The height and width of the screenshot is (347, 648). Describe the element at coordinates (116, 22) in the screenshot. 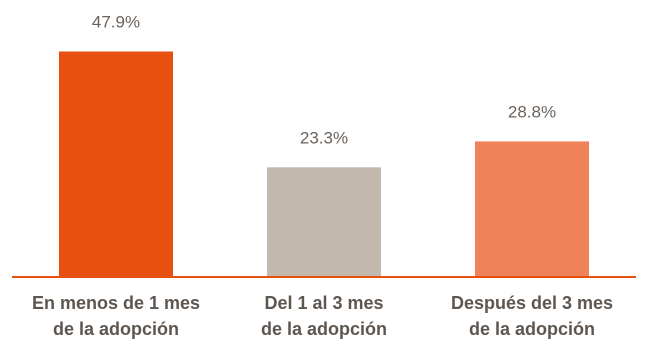

I see `value-label-1: 47.9%` at that location.